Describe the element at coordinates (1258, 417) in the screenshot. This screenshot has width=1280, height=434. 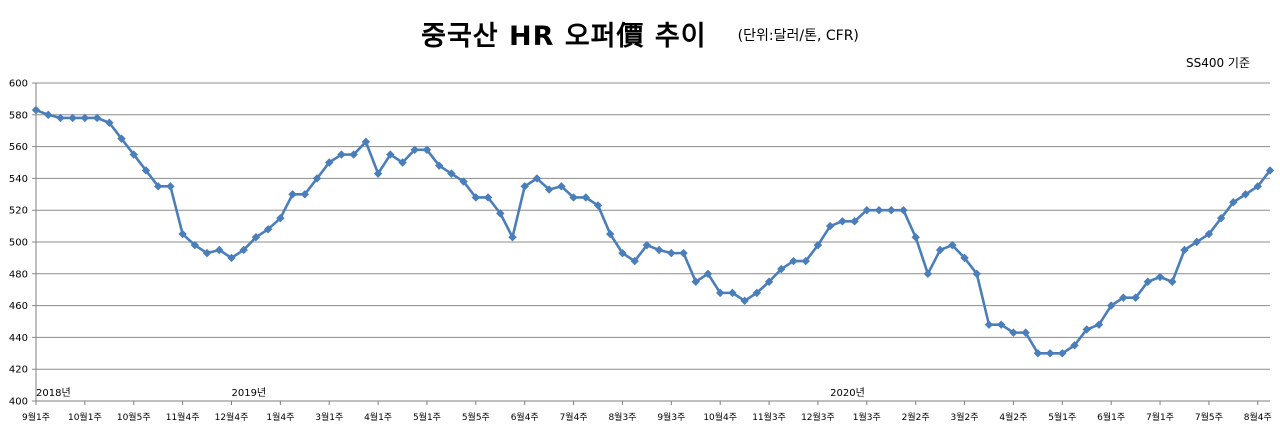
I see `x-tick-label: 8월4주` at that location.